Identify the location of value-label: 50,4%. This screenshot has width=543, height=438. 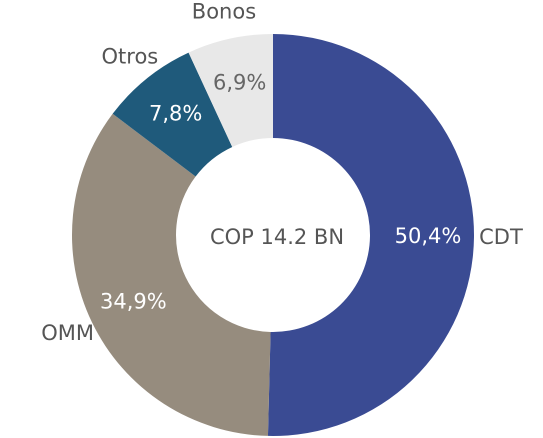
(428, 236).